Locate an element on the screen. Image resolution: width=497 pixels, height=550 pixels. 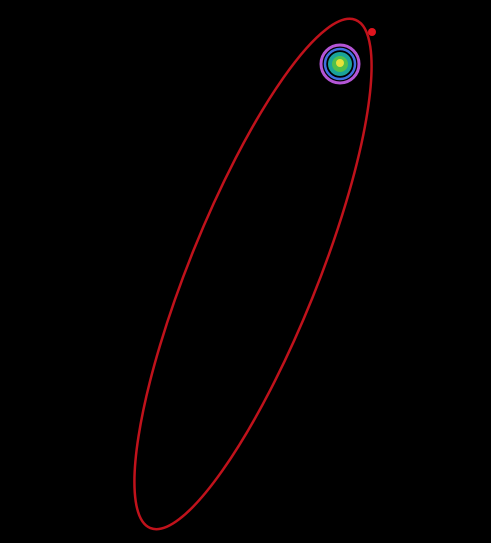
outer-ring is located at coordinates (340, 64).